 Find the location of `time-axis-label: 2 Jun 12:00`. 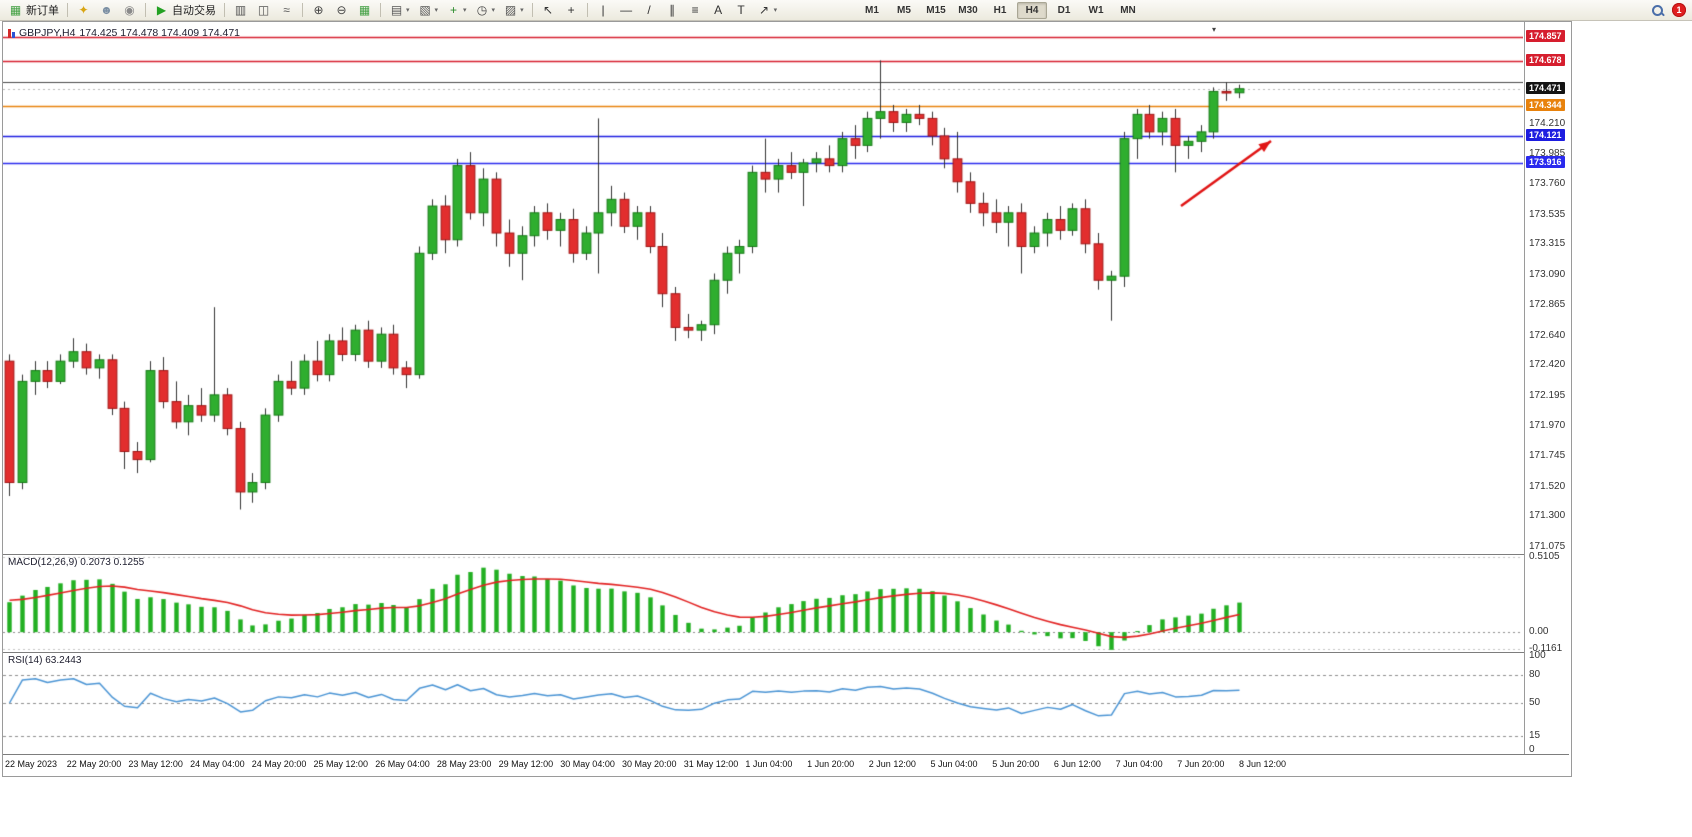

time-axis-label: 2 Jun 12:00 is located at coordinates (892, 764).